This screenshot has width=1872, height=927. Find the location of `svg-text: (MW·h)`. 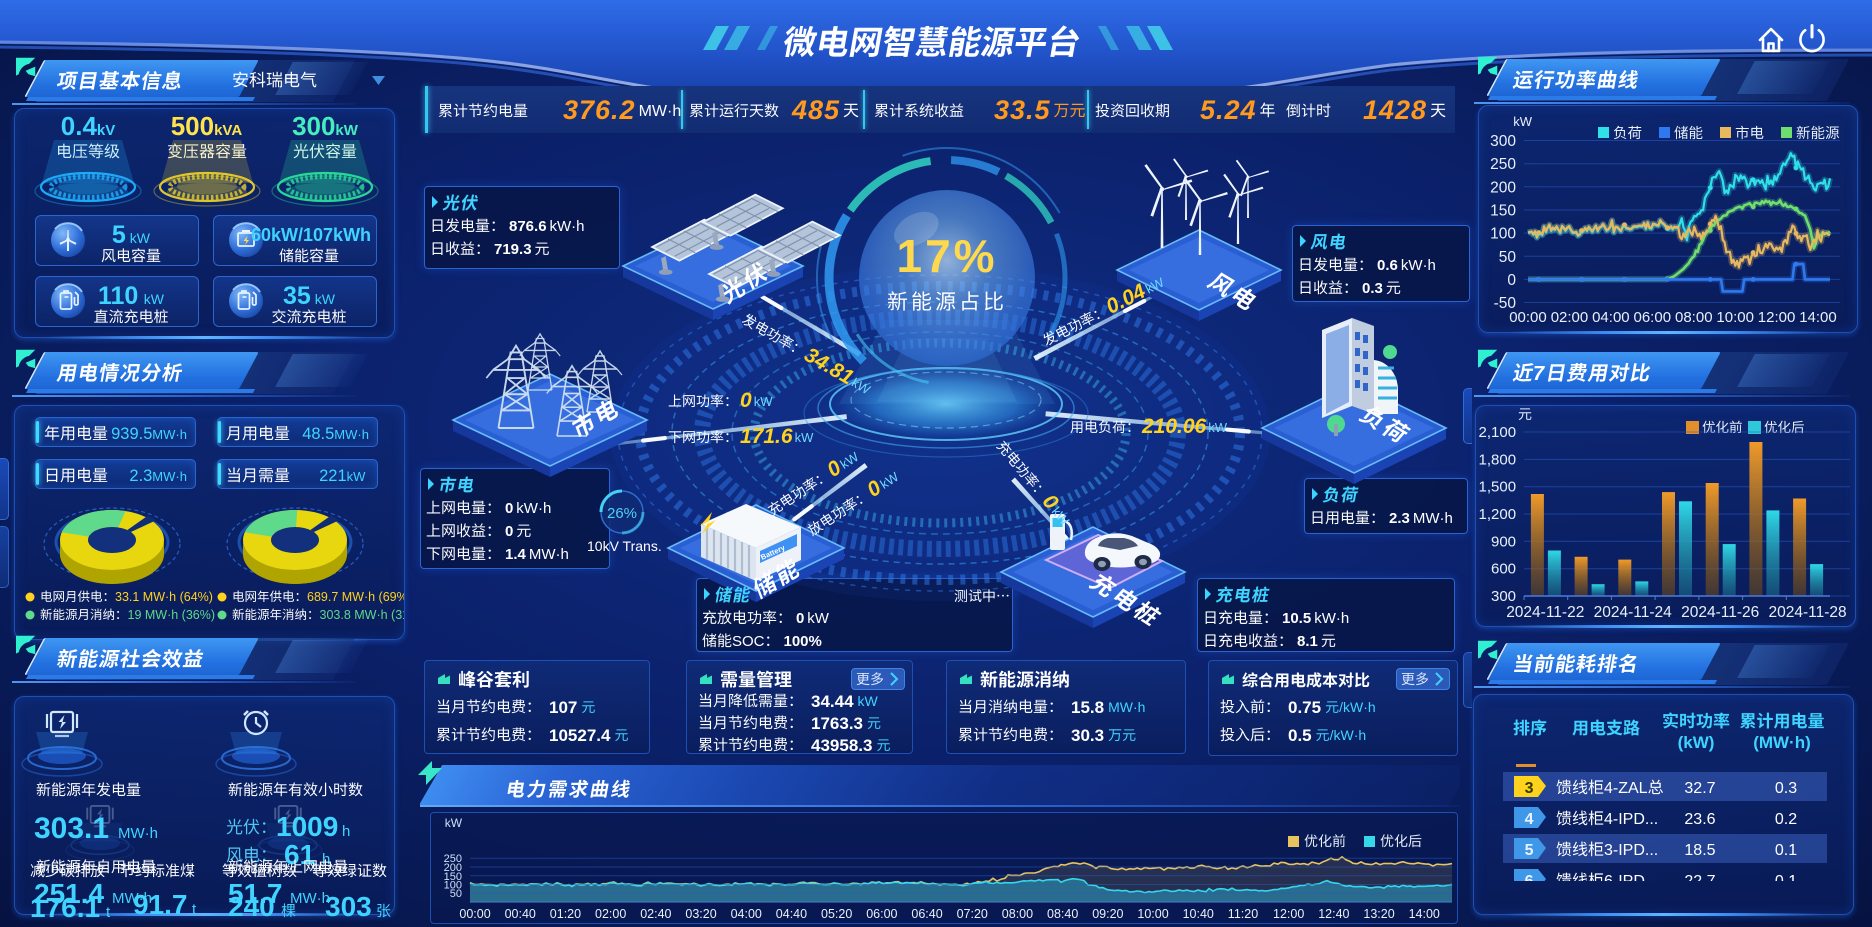

svg-text: (MW·h) is located at coordinates (1782, 742).